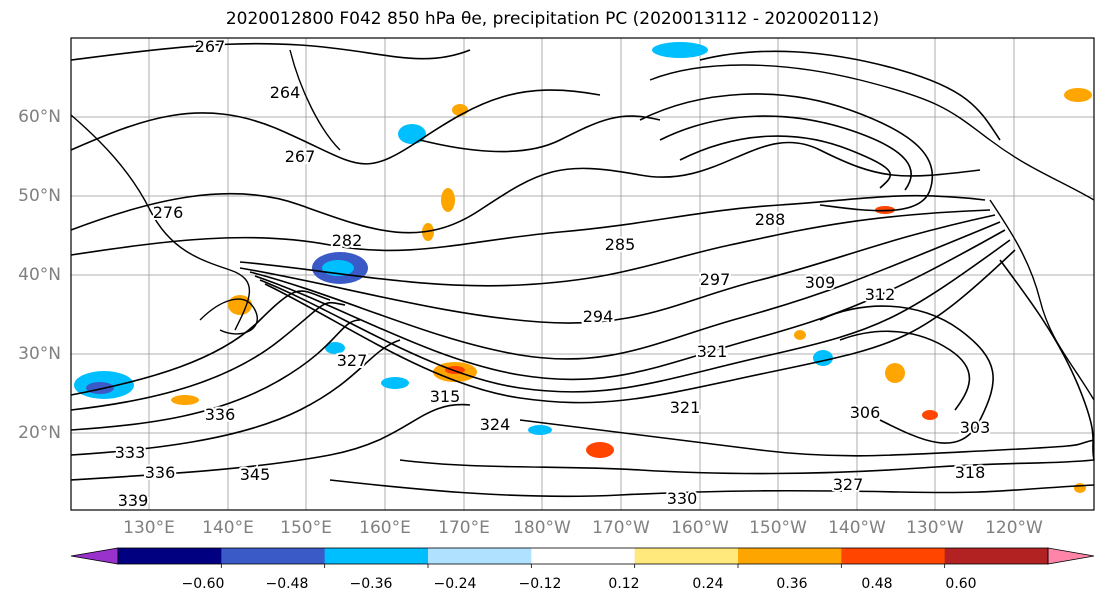 This screenshot has width=1105, height=603. I want to click on contour-label: 309, so click(820, 282).